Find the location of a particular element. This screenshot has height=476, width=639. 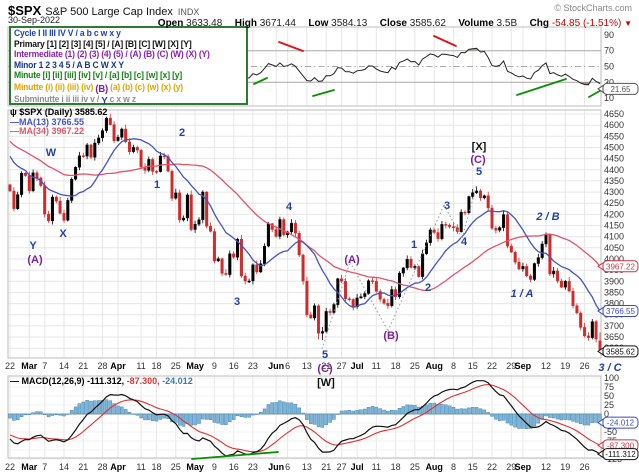

date-axis-label: 27 is located at coordinates (342, 467).